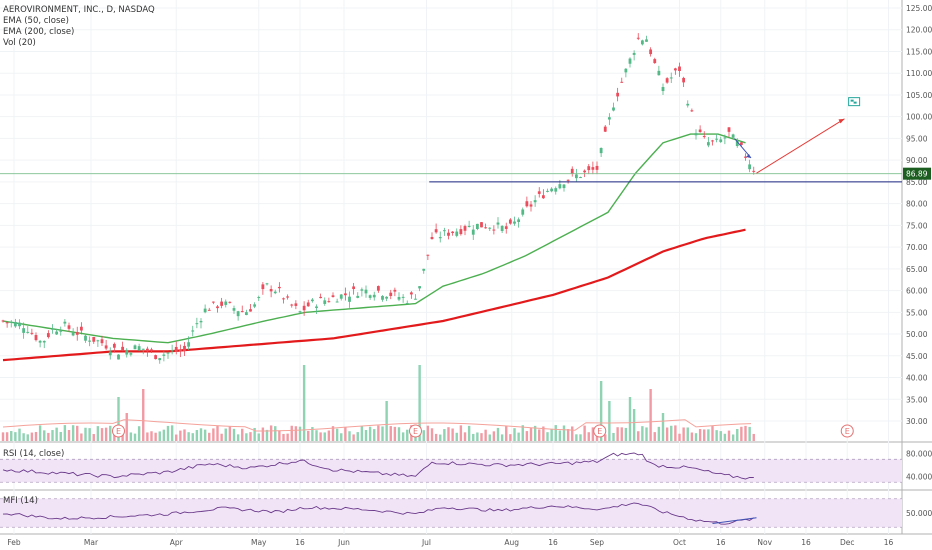 The width and height of the screenshot is (932, 550). What do you see at coordinates (800, 146) in the screenshot?
I see `target-arrow` at bounding box center [800, 146].